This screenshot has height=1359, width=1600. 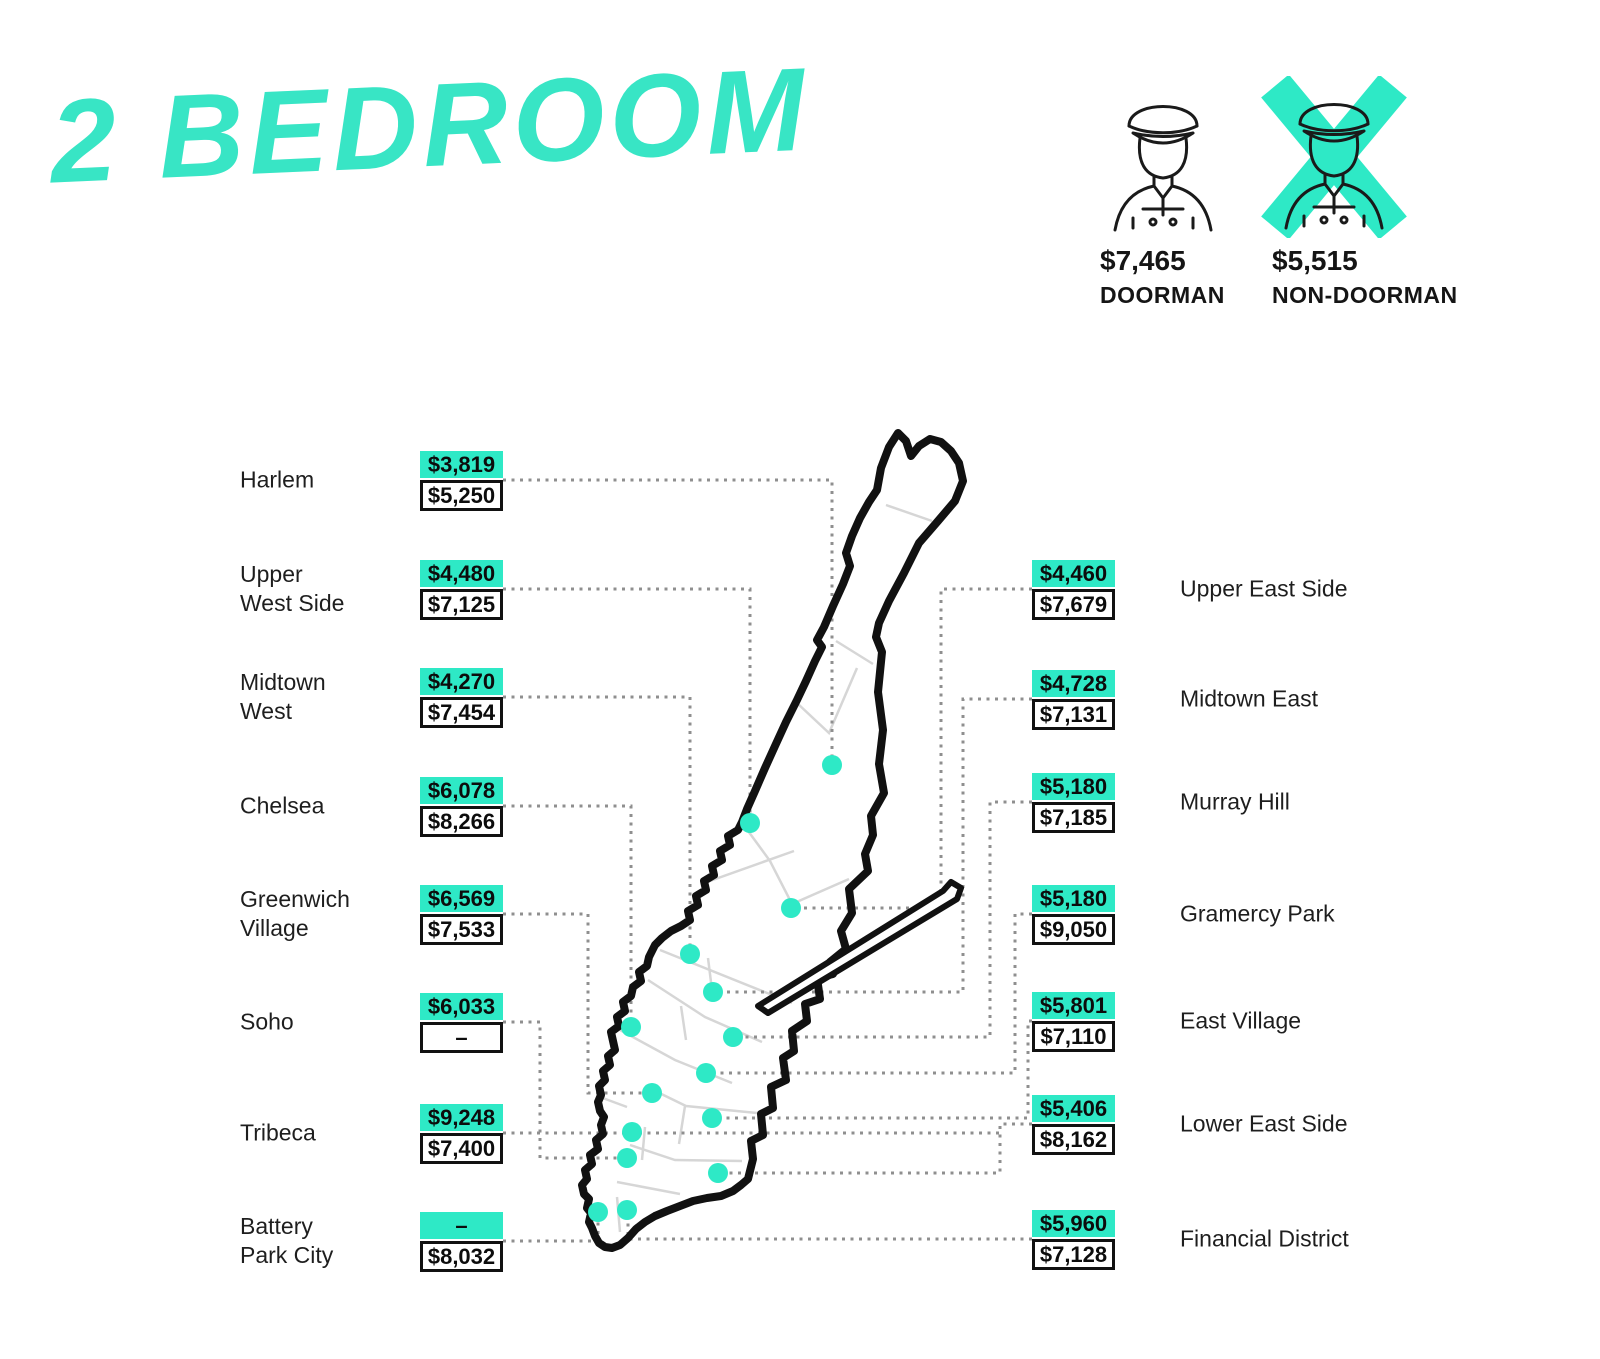 I want to click on label-line: Tribeca, so click(x=278, y=1132).